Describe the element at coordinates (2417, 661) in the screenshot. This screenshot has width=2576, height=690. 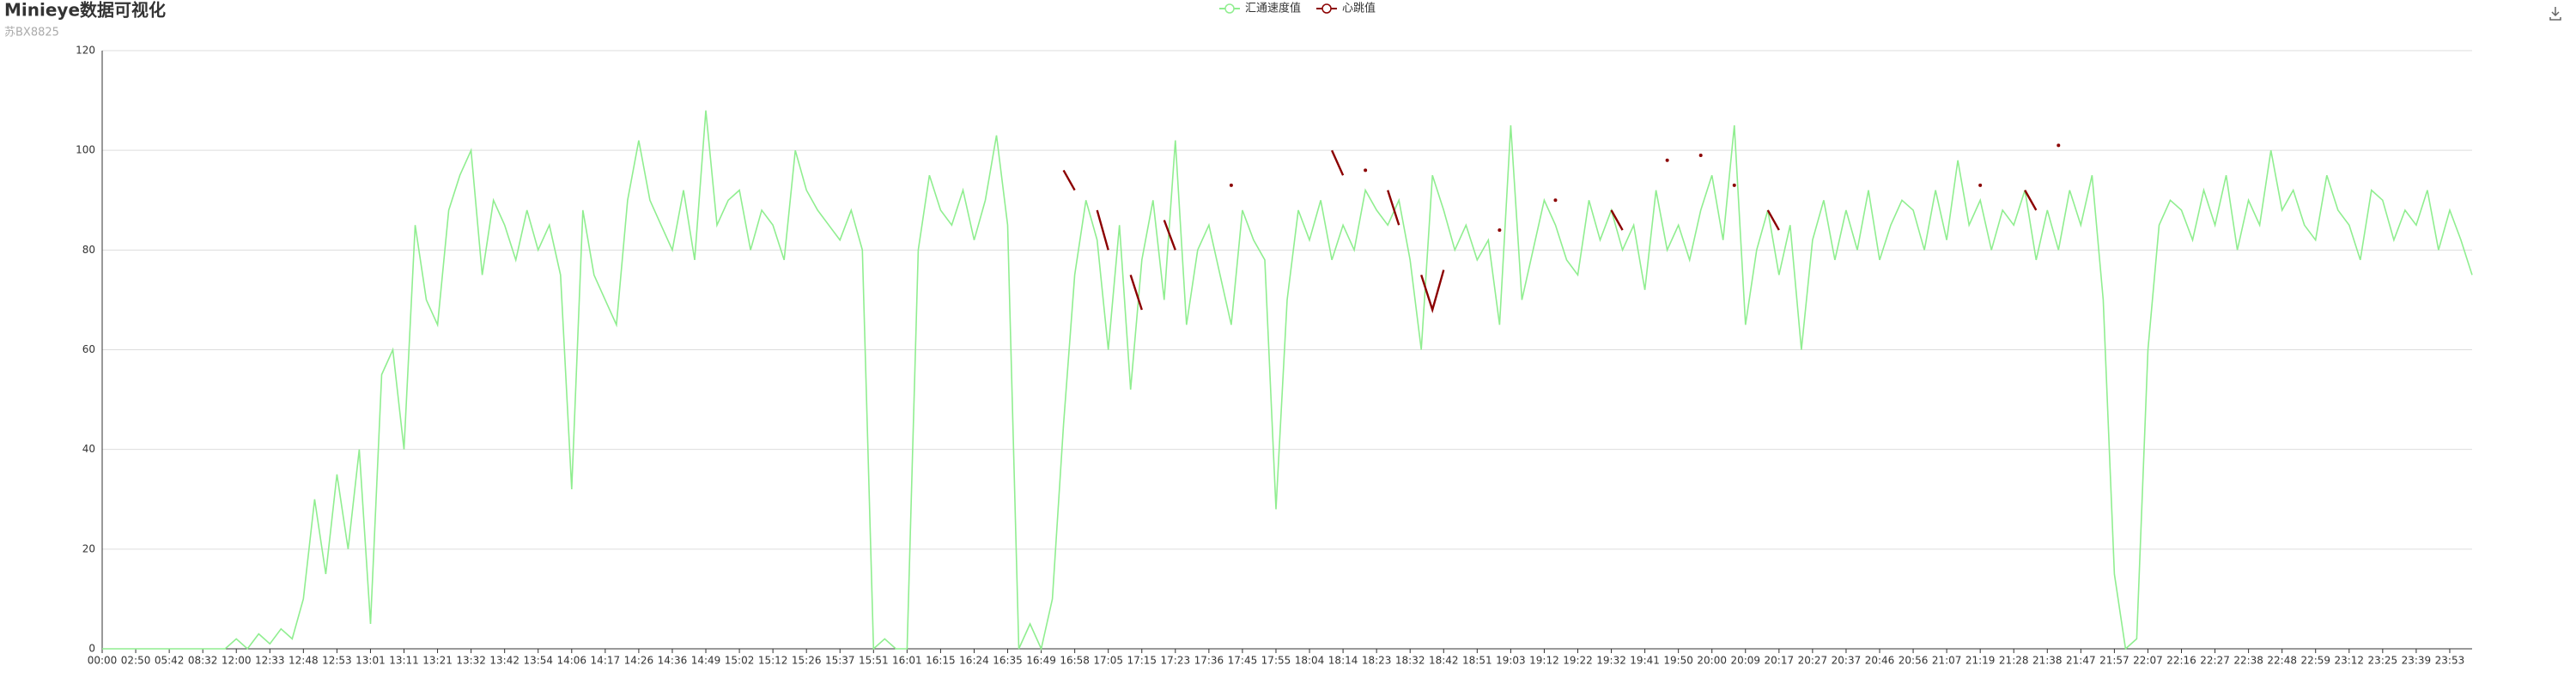
I see `x-tick-label: 23:39` at that location.